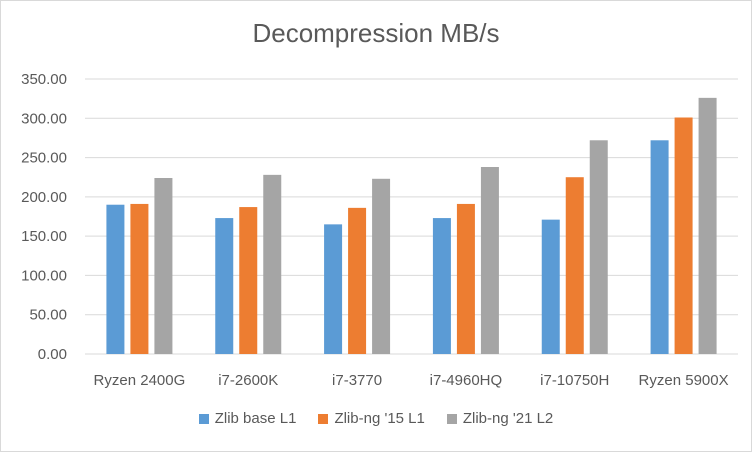 The image size is (752, 452). What do you see at coordinates (376, 33) in the screenshot?
I see `chart-title: Decompression MB/s` at bounding box center [376, 33].